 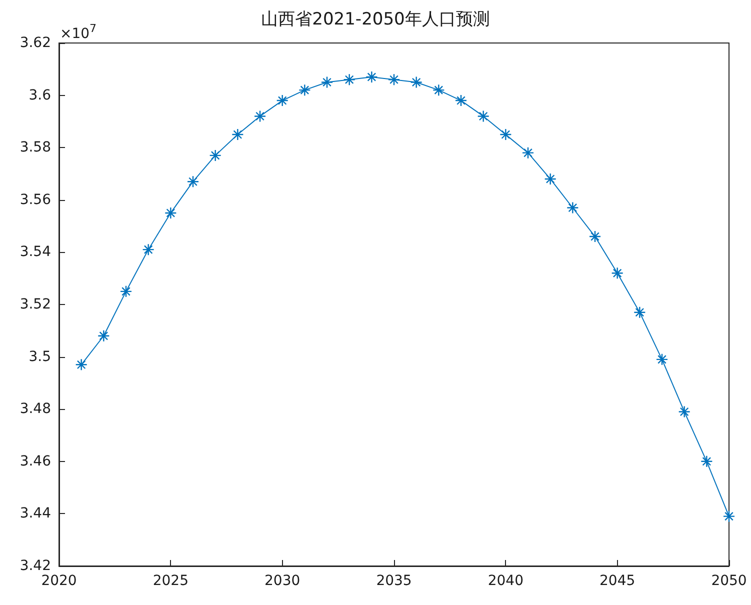 What do you see at coordinates (39, 356) in the screenshot?
I see `y-tick-label: 3.5` at bounding box center [39, 356].